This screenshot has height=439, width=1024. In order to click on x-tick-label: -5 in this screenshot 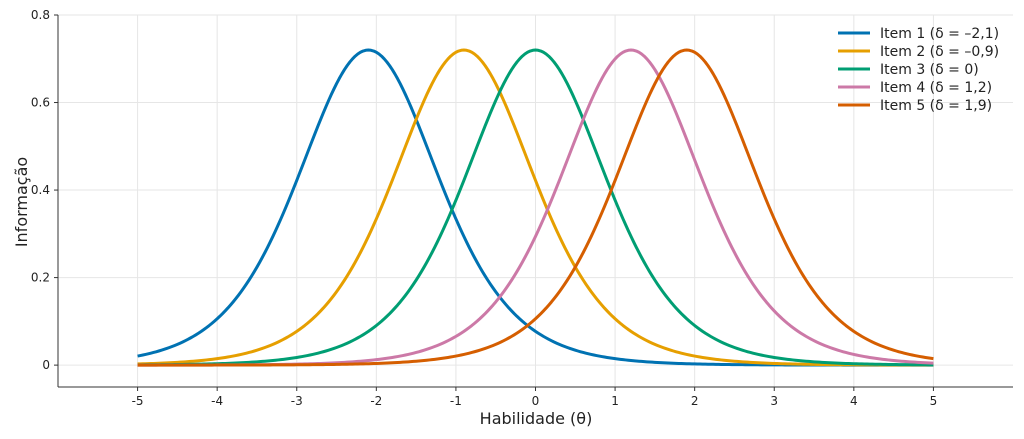, I will do `click(138, 401)`.